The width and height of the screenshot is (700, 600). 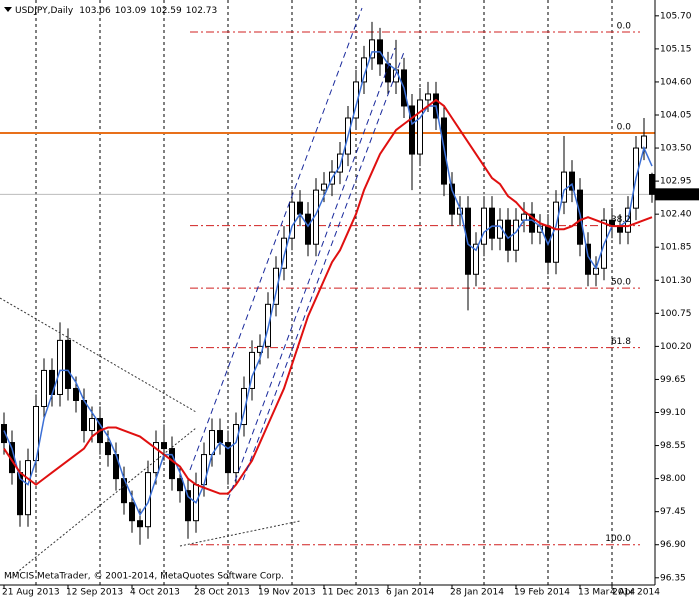 What do you see at coordinates (673, 512) in the screenshot?
I see `y-tick-label: 97.45` at bounding box center [673, 512].